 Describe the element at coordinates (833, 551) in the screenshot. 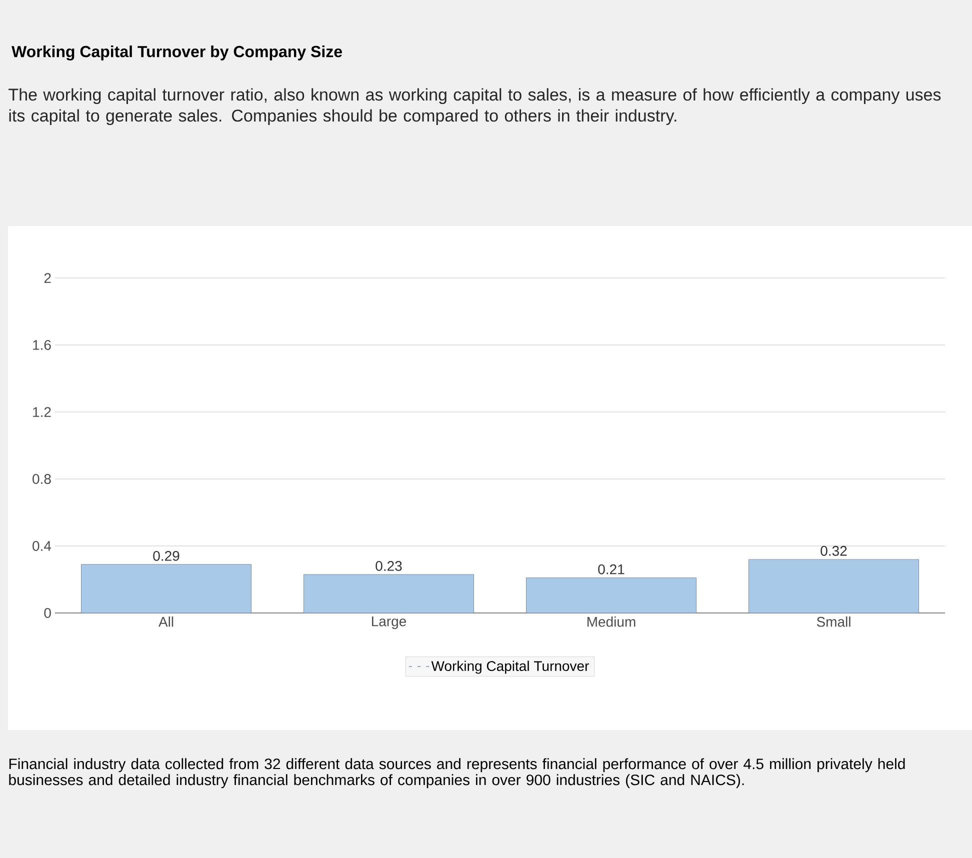

I see `data-label: 0.32` at that location.